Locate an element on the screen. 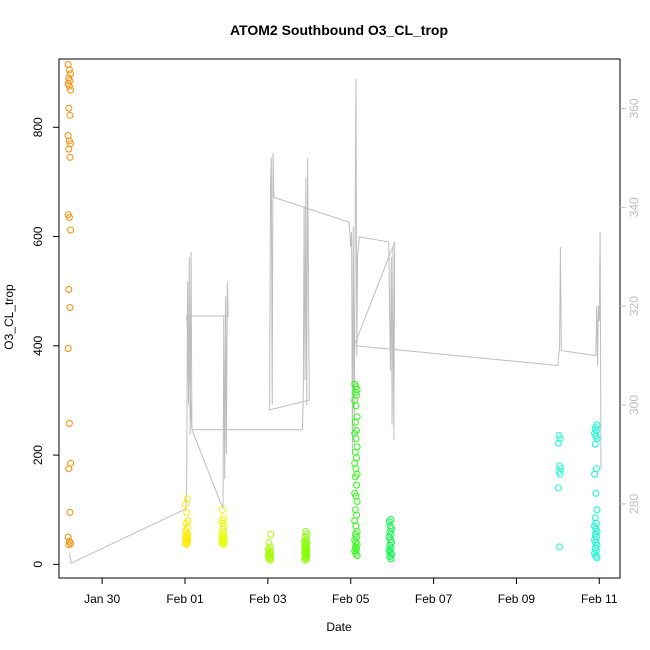  y2-tick-label: 300 is located at coordinates (634, 405).